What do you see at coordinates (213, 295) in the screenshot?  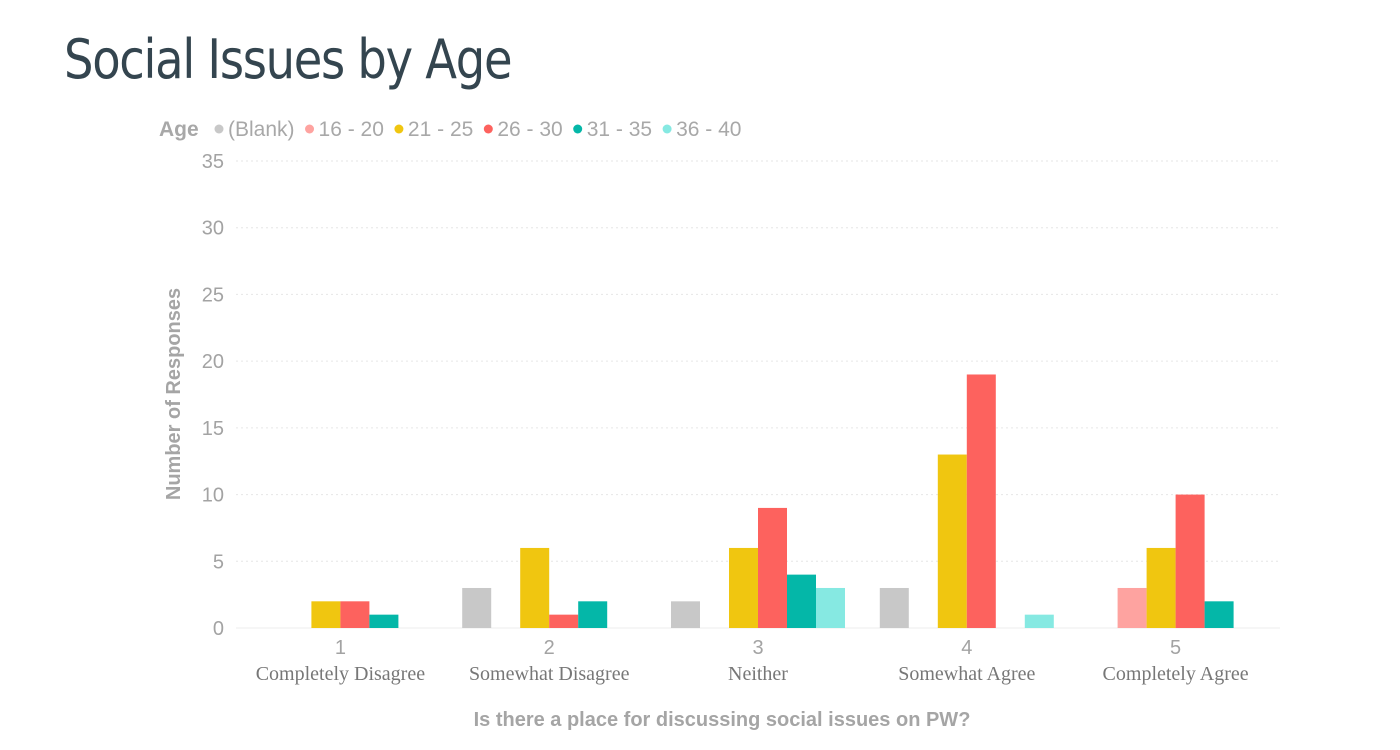 I see `y-tick-label: 25` at bounding box center [213, 295].